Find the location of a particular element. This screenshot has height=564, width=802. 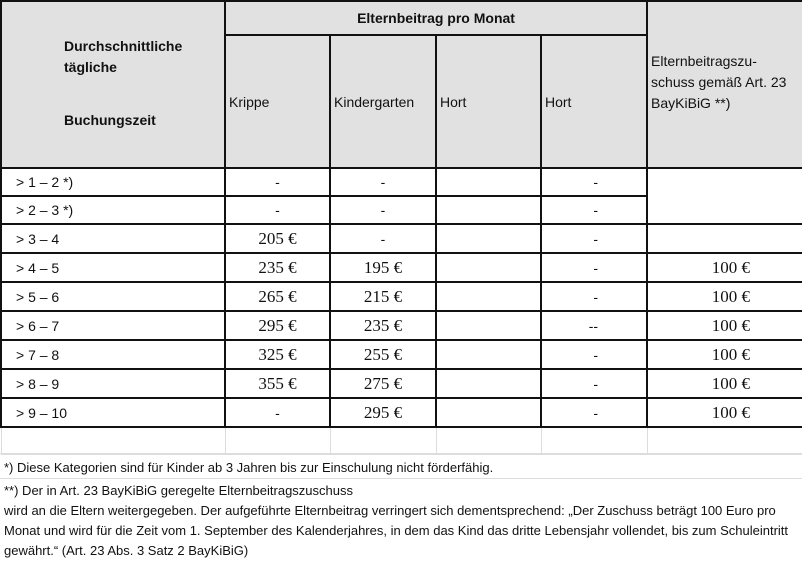

column-header-kindergarten: Kindergarten is located at coordinates (383, 101).